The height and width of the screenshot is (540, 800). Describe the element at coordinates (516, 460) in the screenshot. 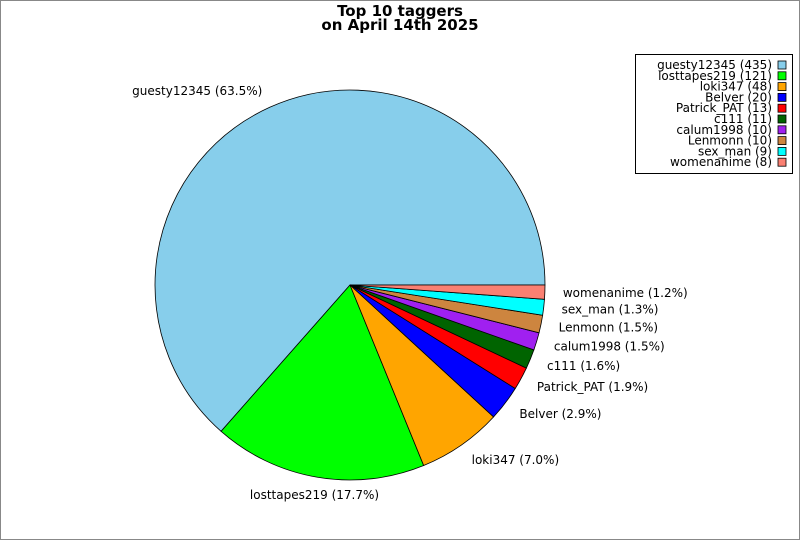

I see `slice-label: loki347 (7.0%)` at that location.